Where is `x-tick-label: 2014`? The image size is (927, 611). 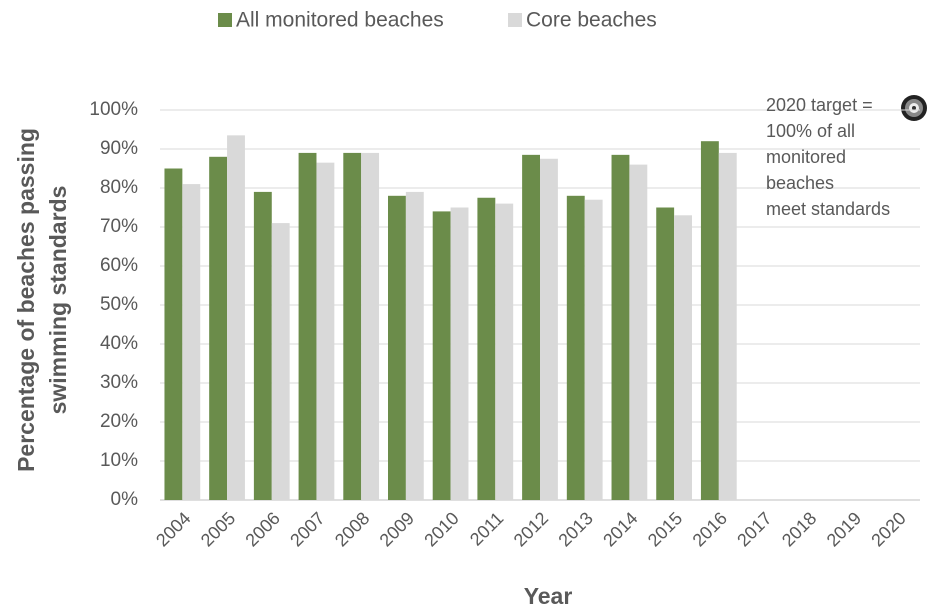
x-tick-label: 2014 is located at coordinates (620, 529).